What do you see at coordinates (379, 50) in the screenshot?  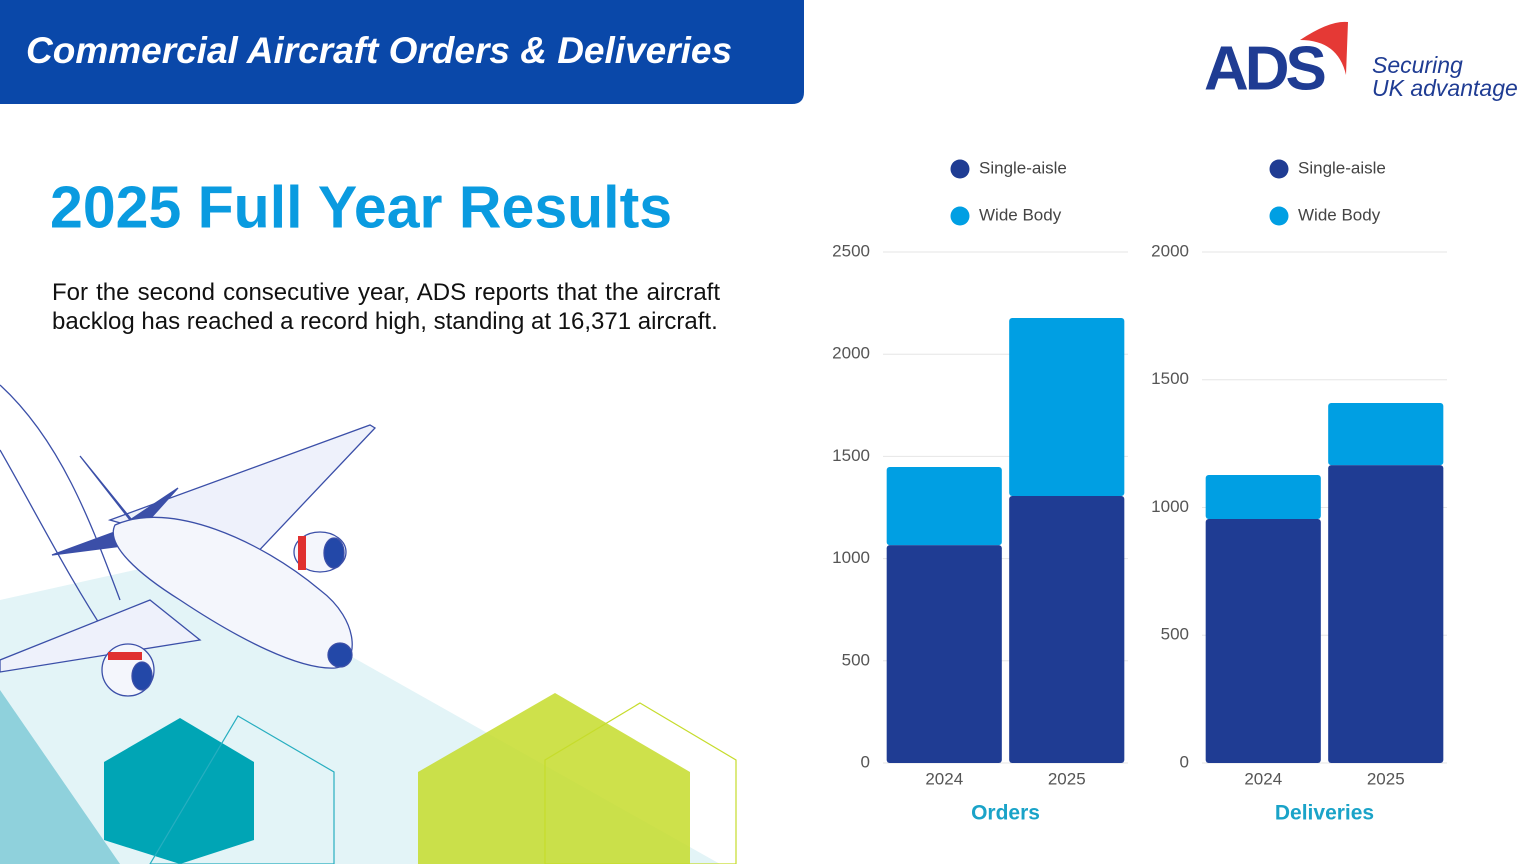 I see `header-title: Commercial Aircraft Orders & Deliveries` at bounding box center [379, 50].